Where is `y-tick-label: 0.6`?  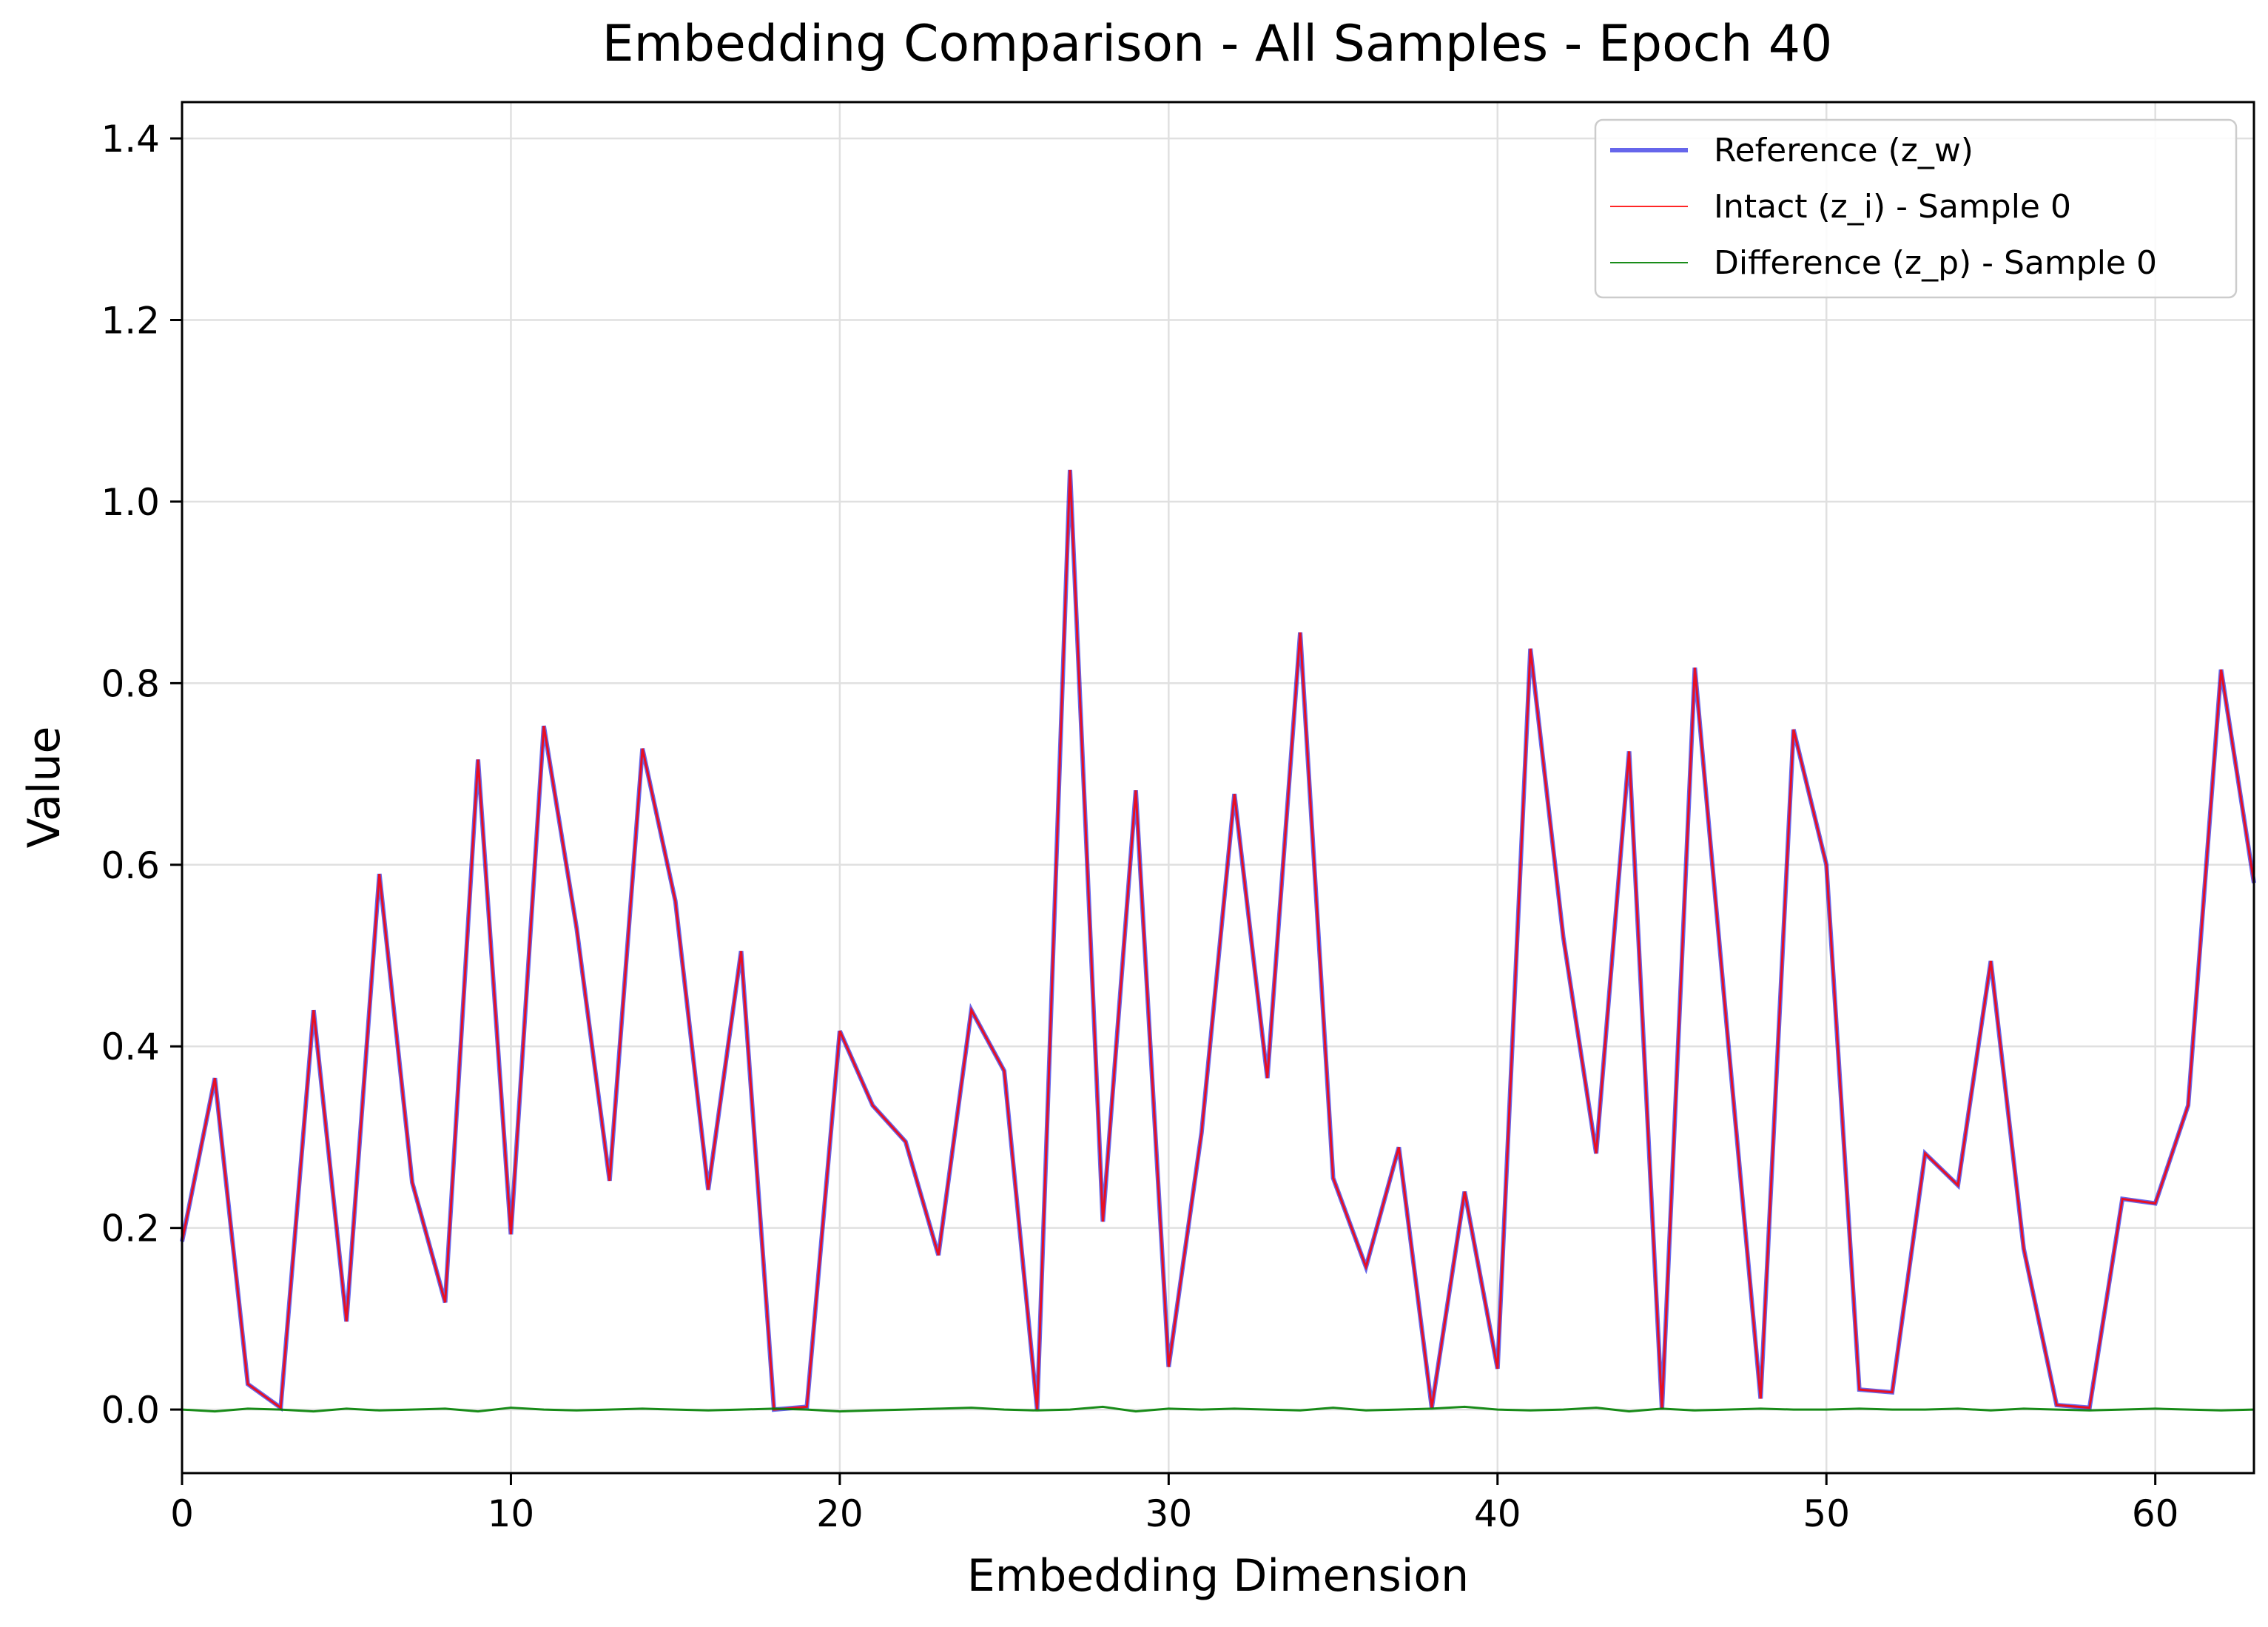 y-tick-label: 0.6 is located at coordinates (130, 865).